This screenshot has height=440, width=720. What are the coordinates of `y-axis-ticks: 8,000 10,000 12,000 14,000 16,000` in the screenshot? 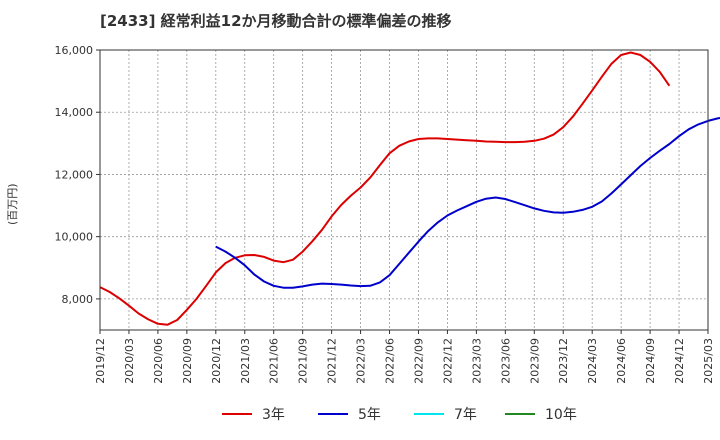 It's located at (77, 175).